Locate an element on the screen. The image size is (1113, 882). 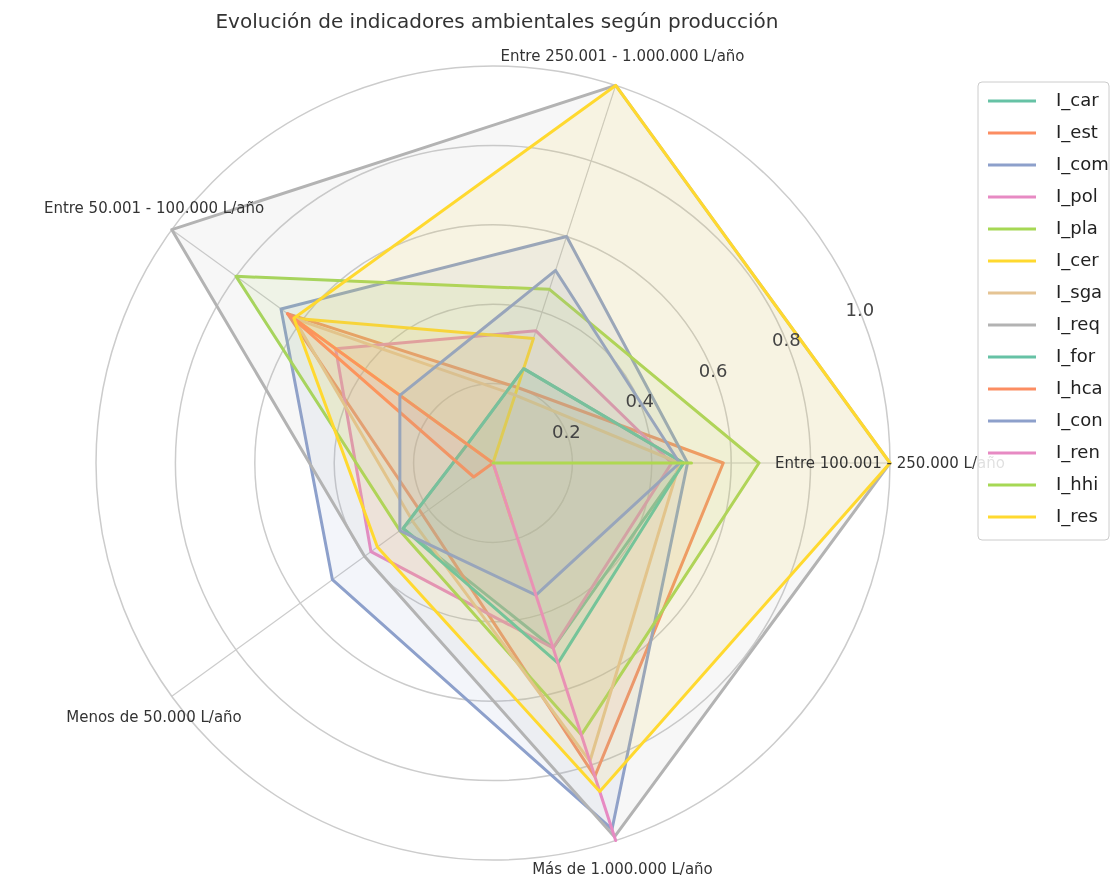
y-tick-label: 0.4 is located at coordinates (640, 401).